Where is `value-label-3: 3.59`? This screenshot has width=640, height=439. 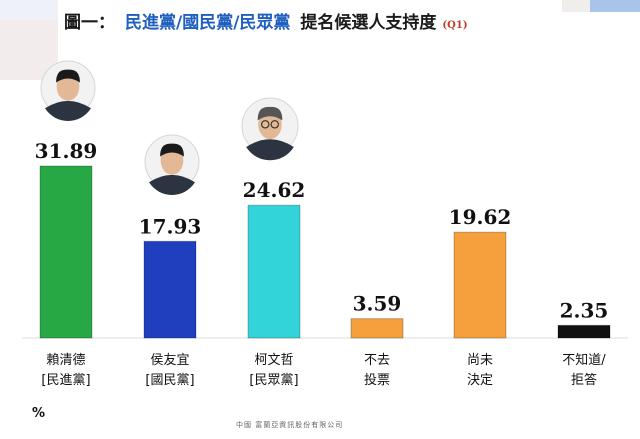
value-label-3: 3.59 is located at coordinates (377, 304).